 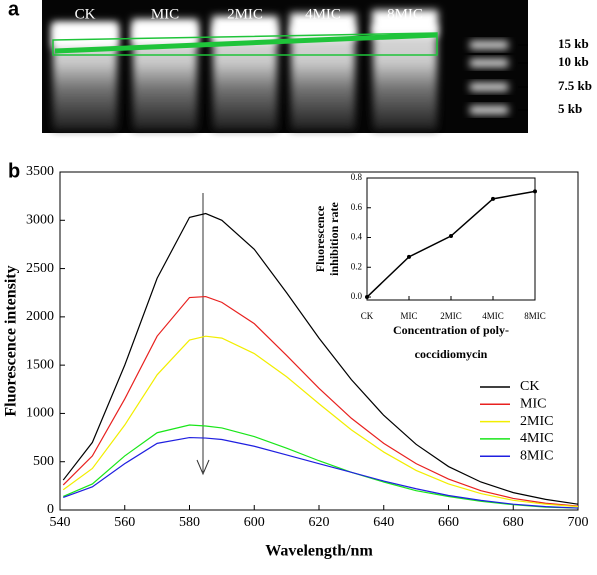 What do you see at coordinates (319, 551) in the screenshot?
I see `x-axis-title: Wavelength/nm` at bounding box center [319, 551].